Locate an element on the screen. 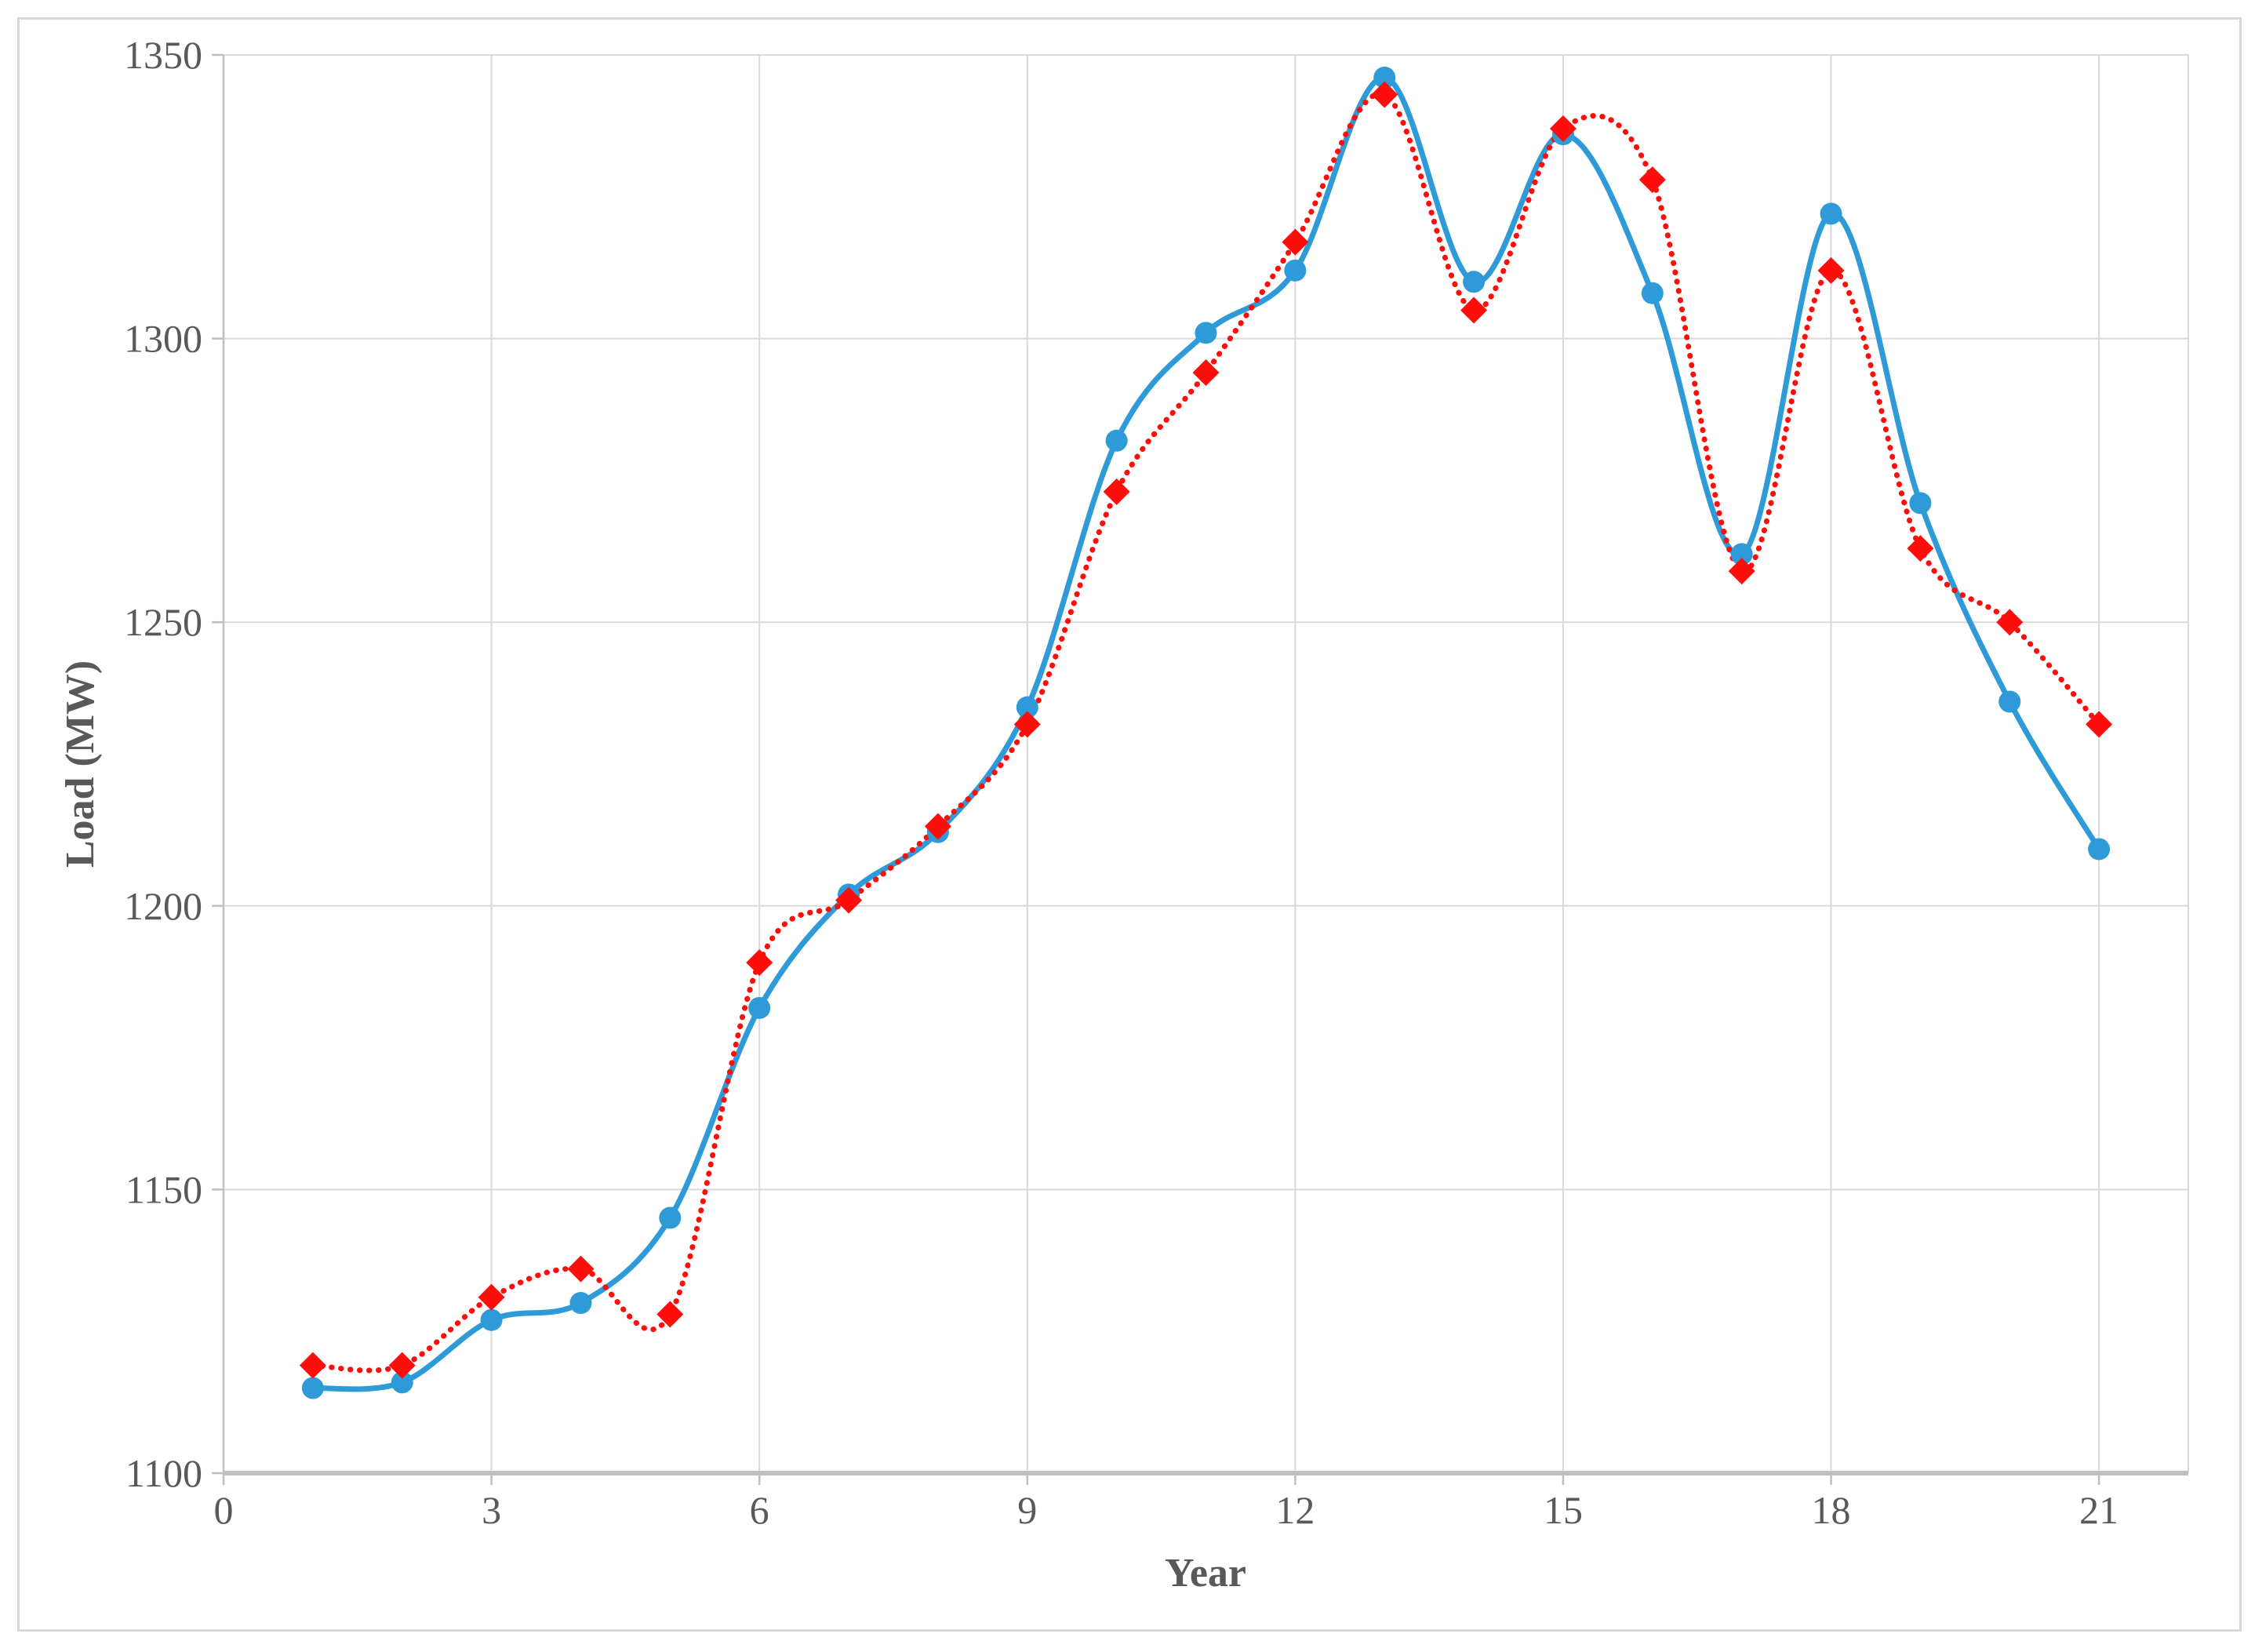 The width and height of the screenshot is (2262, 1652). y-tick-label: 1350 is located at coordinates (163, 55).